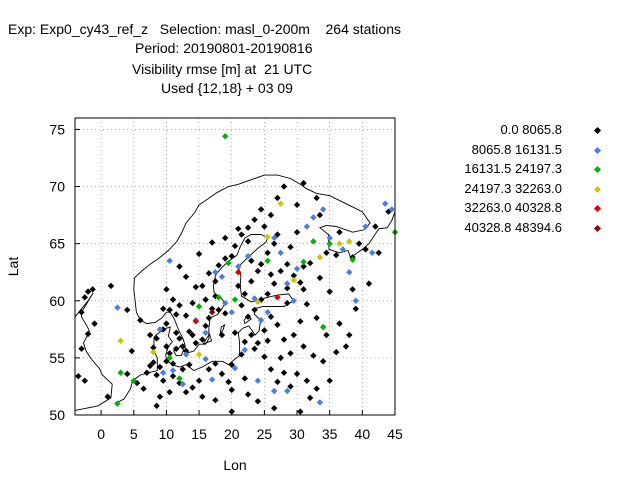 Image resolution: width=640 pixels, height=480 pixels. Describe the element at coordinates (395, 434) in the screenshot. I see `x-tick-label: 45` at that location.